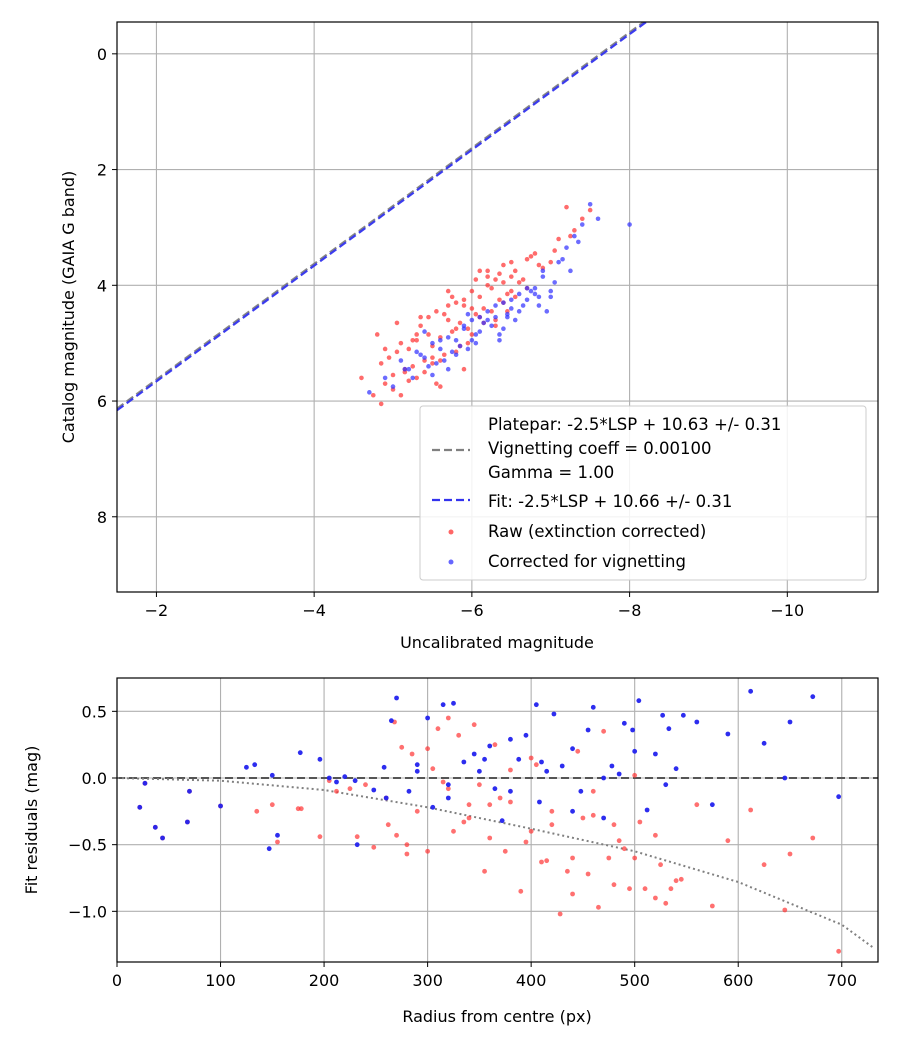 The height and width of the screenshot is (1050, 900). I want to click on top-points, so click(495, 304).